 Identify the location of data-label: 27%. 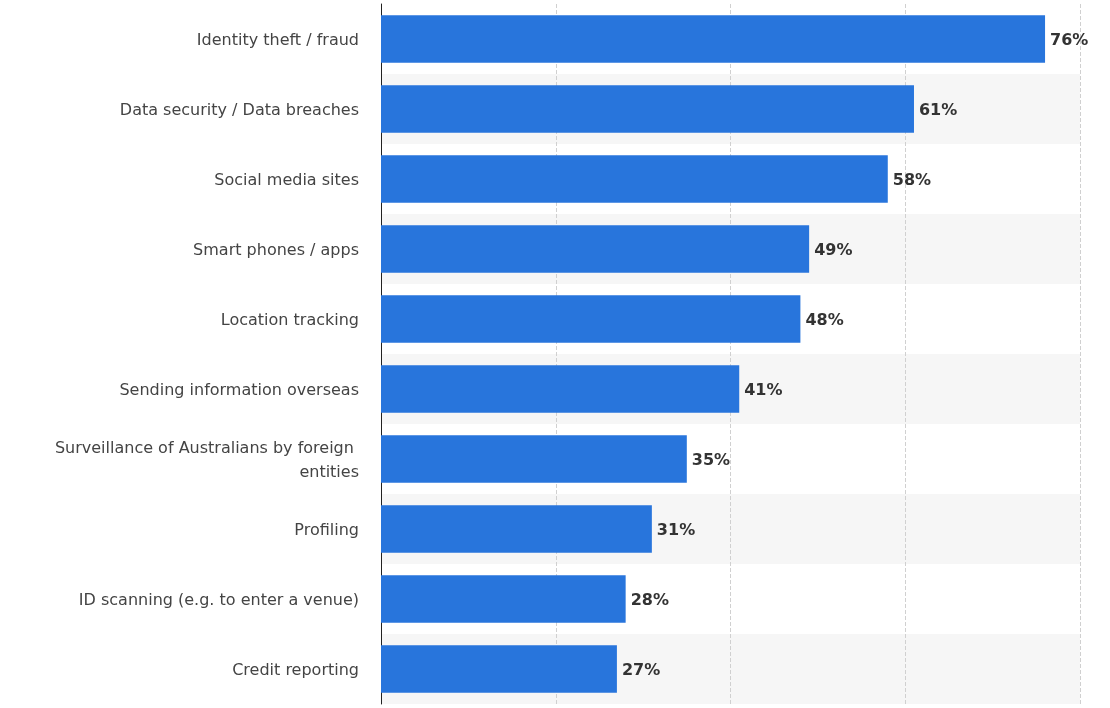
(641, 669).